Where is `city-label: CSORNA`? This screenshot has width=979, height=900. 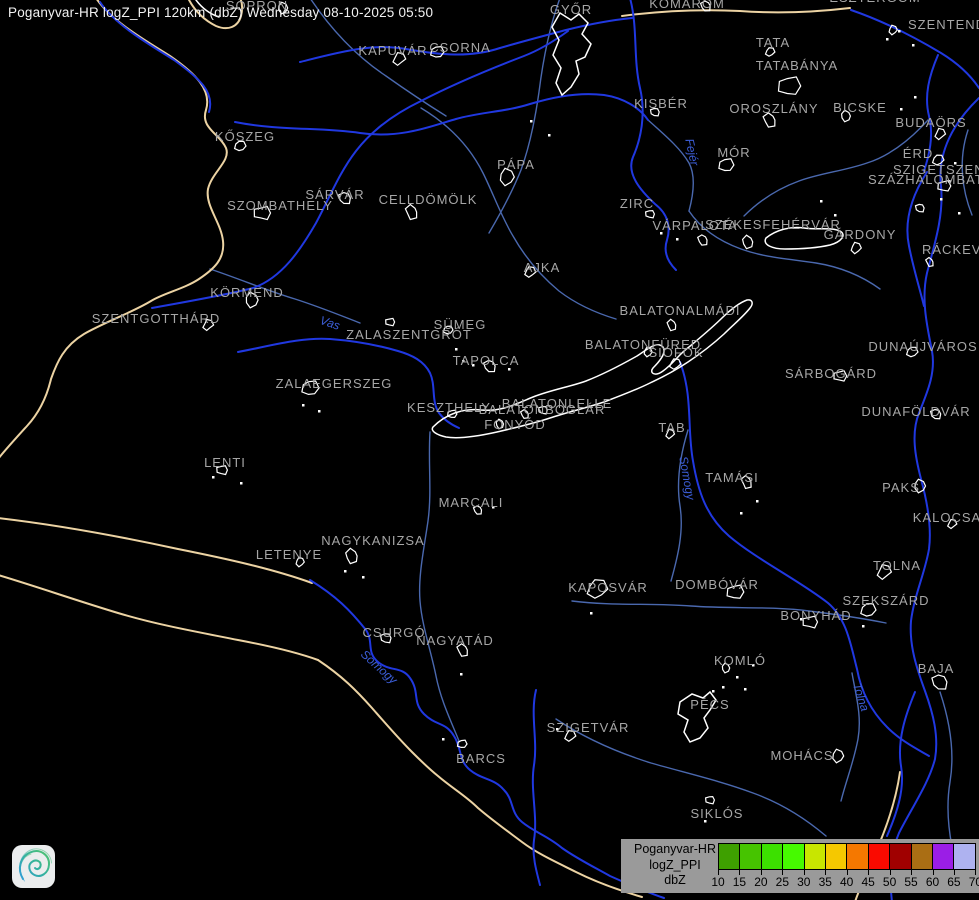
city-label: CSORNA is located at coordinates (460, 47).